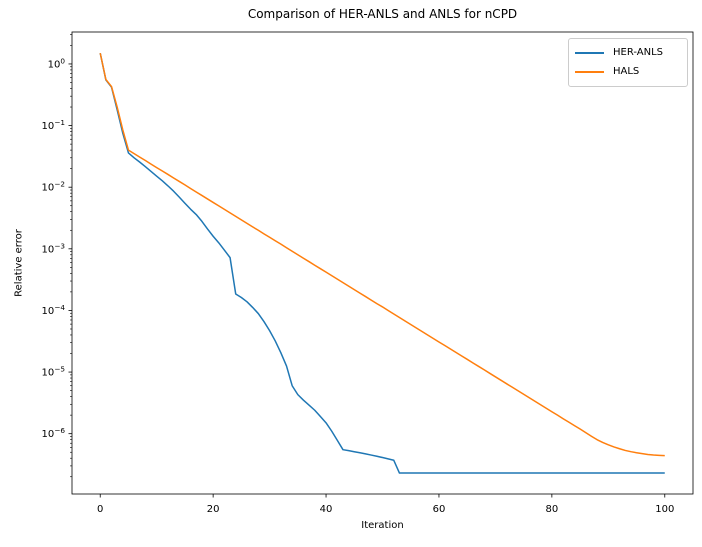  I want to click on legend-label-hals: HALS, so click(626, 71).